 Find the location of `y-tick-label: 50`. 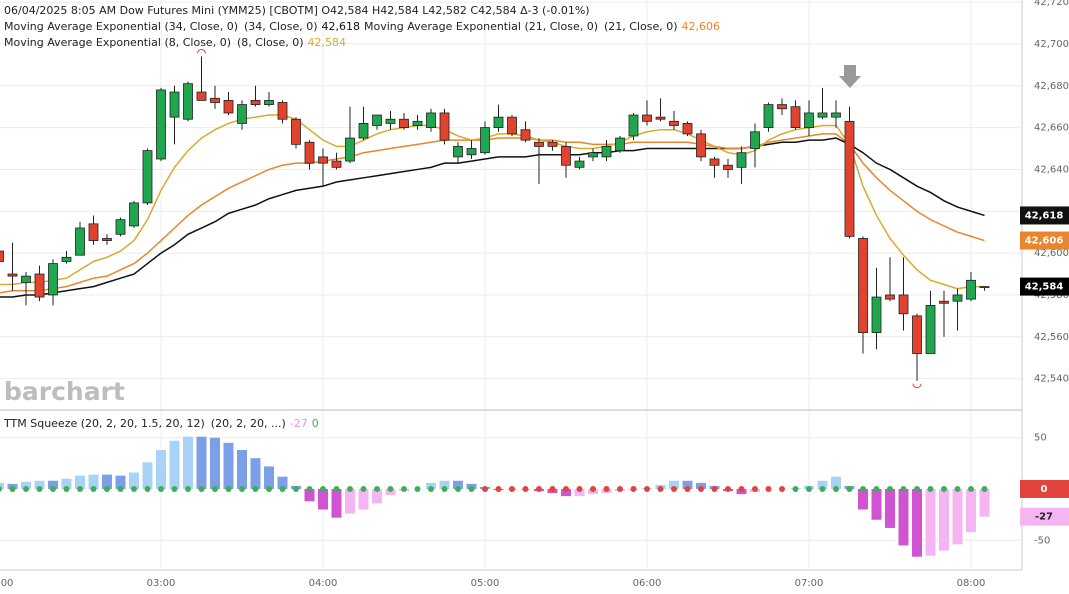

y-tick-label: 50 is located at coordinates (1040, 438).